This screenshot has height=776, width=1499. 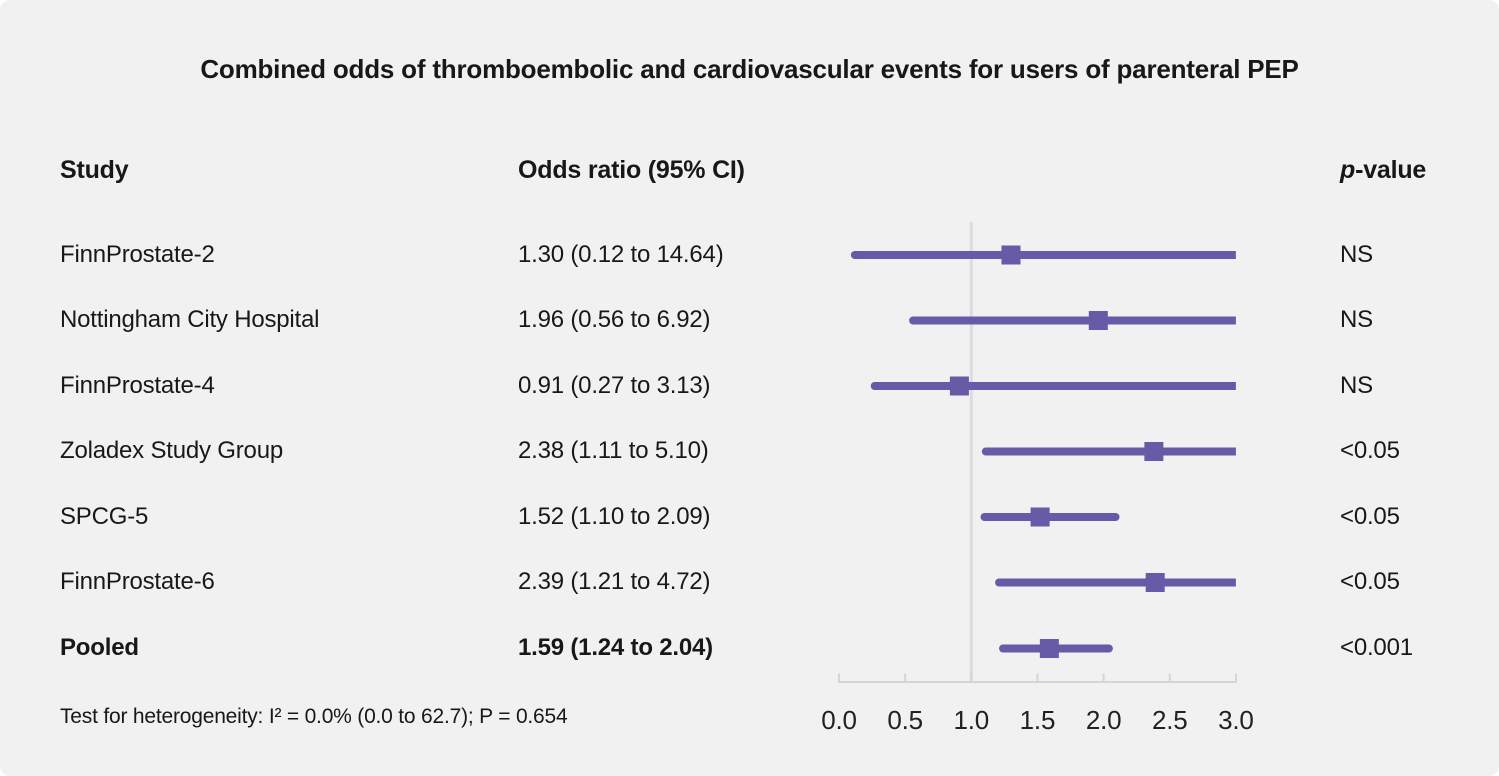 What do you see at coordinates (749, 648) in the screenshot?
I see `table-row-pooled: Pooled 1.59 (1.24 to 2.04) <0.001` at bounding box center [749, 648].